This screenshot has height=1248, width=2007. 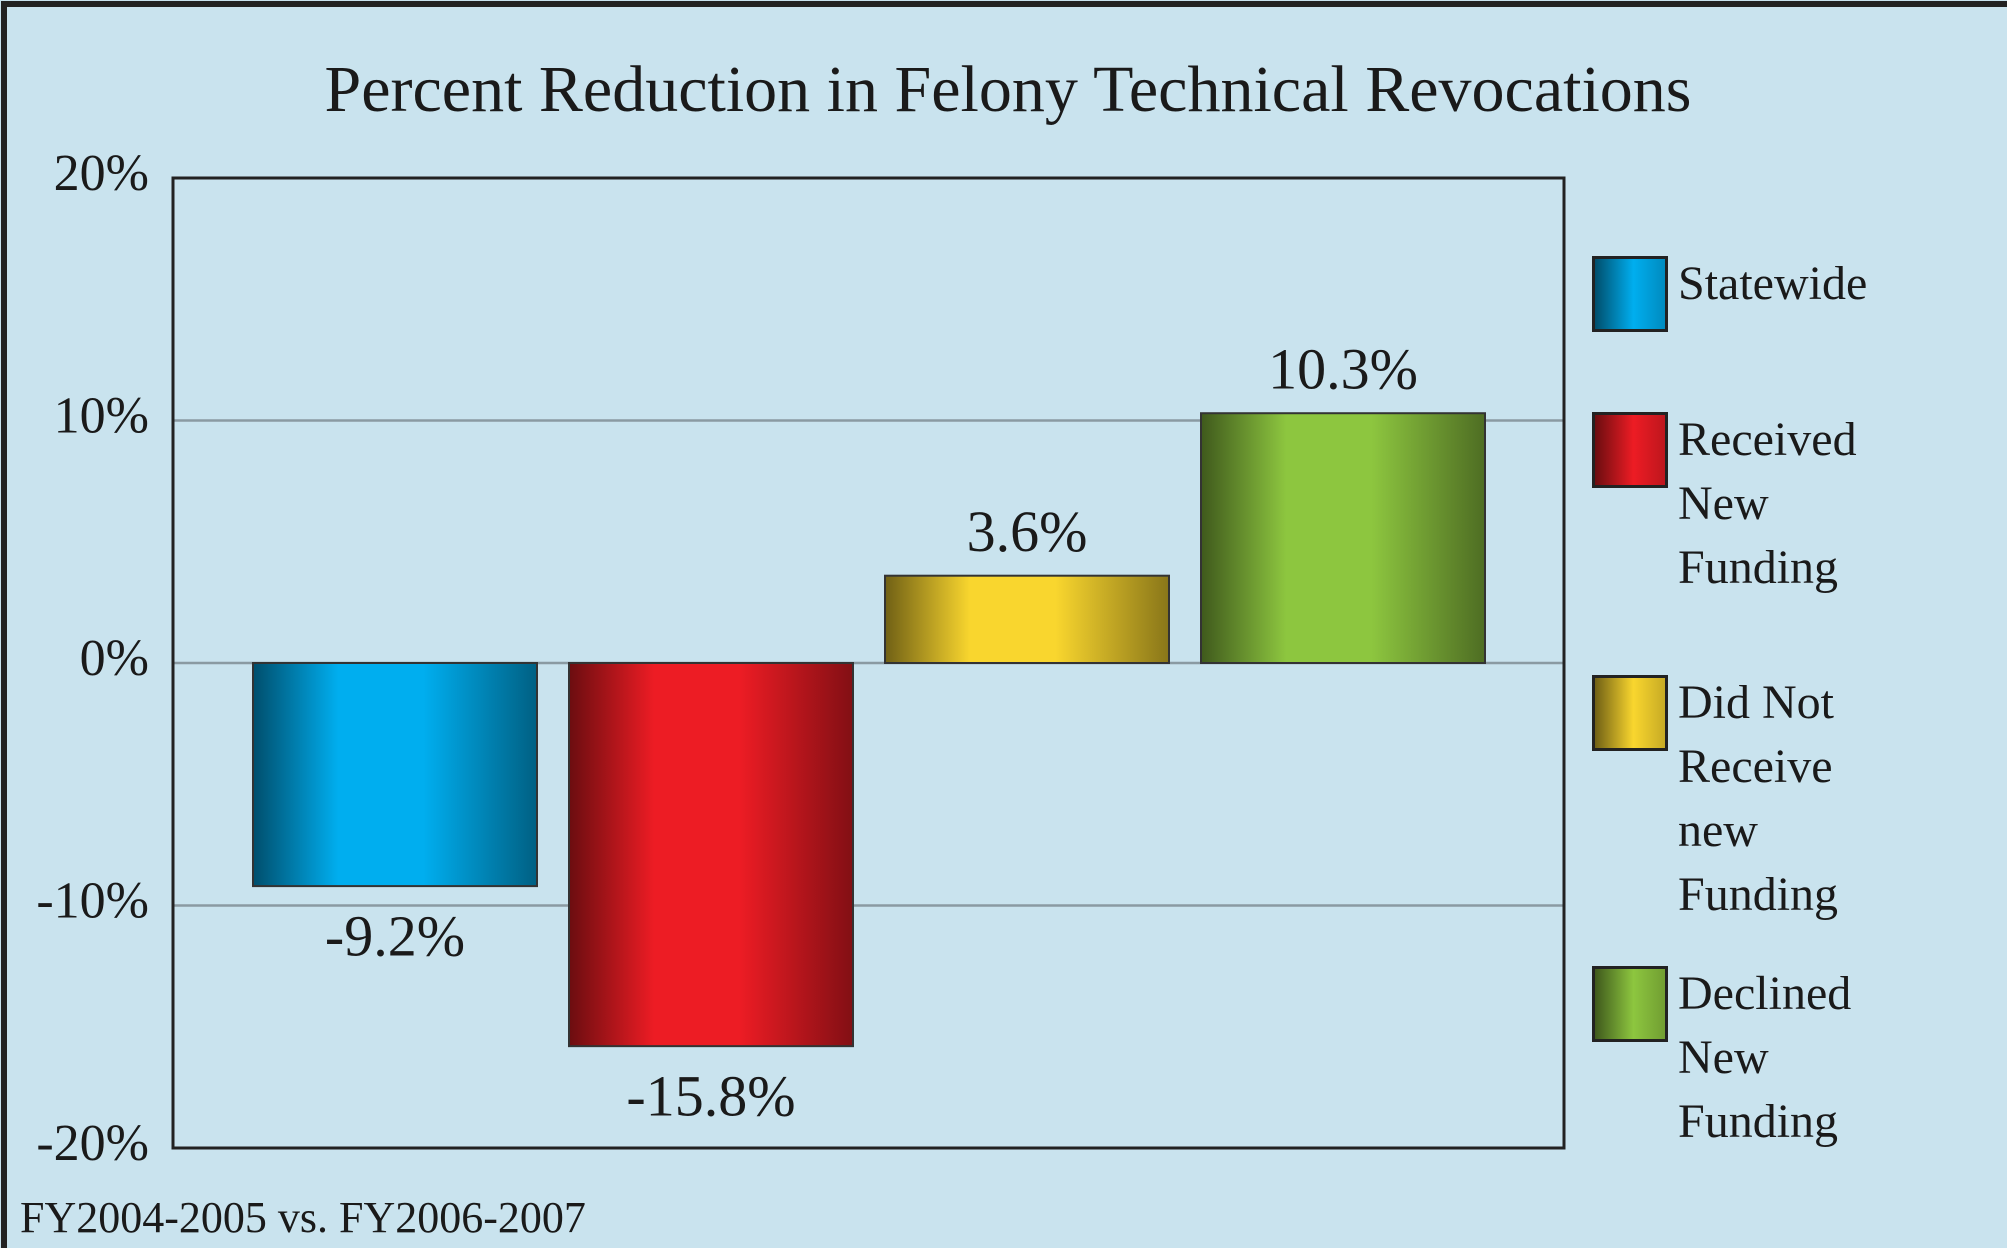 I want to click on legend-item: Declined New Funding, so click(x=1735, y=1060).